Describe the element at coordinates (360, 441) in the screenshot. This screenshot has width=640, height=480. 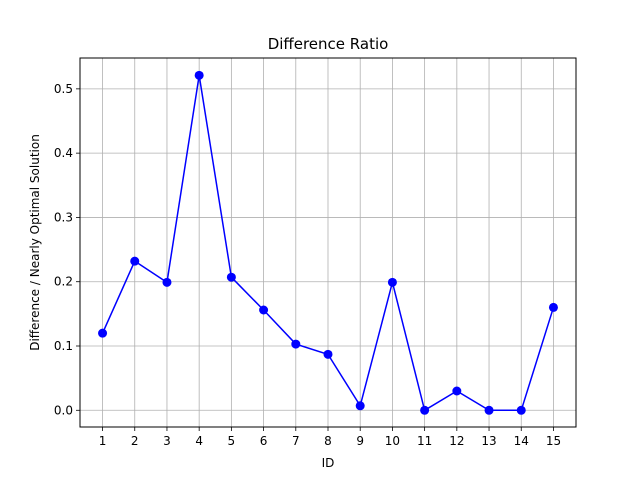
I see `x-tick-label: 9` at that location.